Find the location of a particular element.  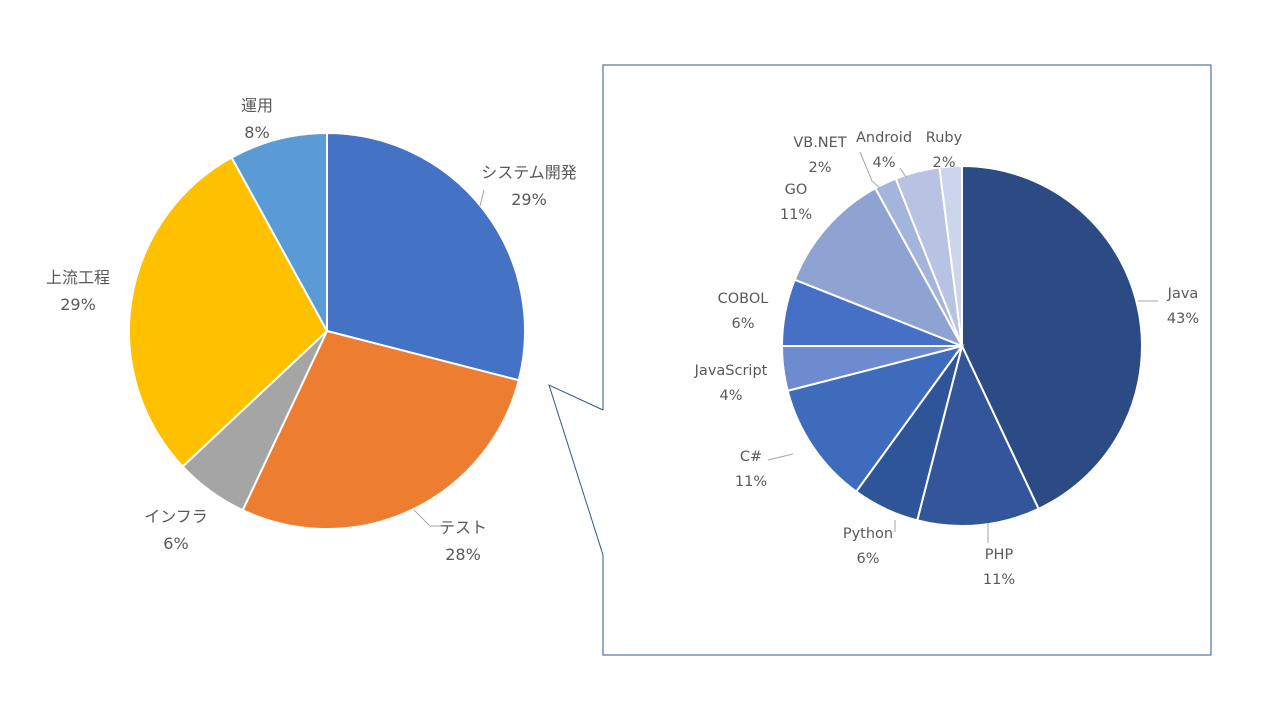

detail-category-label: Java is located at coordinates (1183, 294).